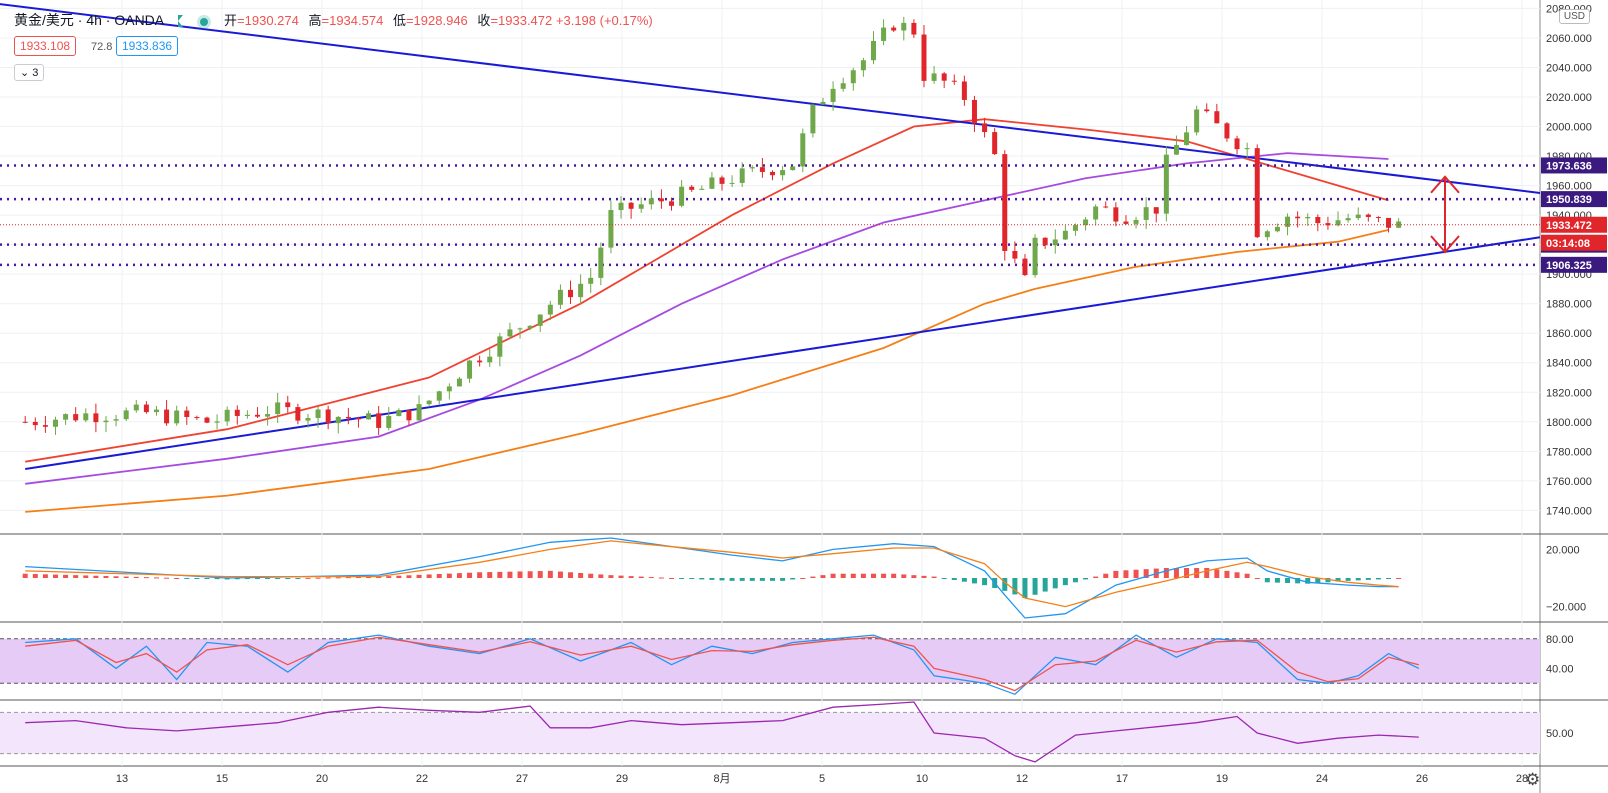 Image resolution: width=1608 pixels, height=793 pixels. Describe the element at coordinates (89, 20) in the screenshot. I see `symbol-title: 黄金/美元 · 4h · OANDA` at that location.